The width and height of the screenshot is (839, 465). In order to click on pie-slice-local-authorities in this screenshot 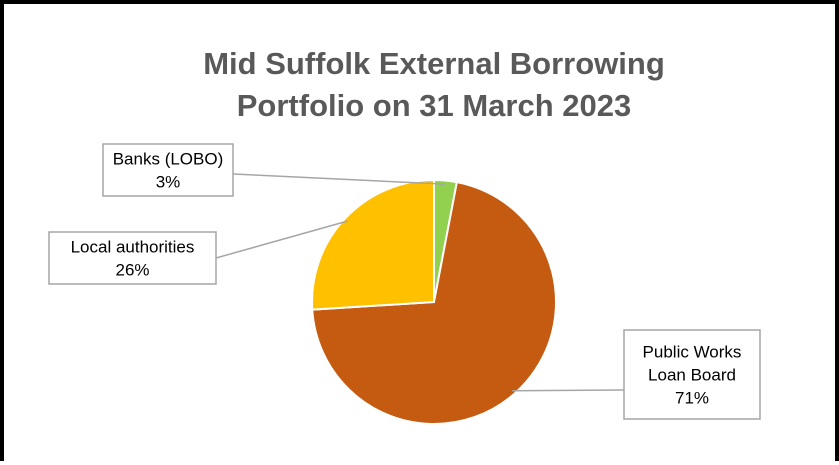, I will do `click(373, 244)`.